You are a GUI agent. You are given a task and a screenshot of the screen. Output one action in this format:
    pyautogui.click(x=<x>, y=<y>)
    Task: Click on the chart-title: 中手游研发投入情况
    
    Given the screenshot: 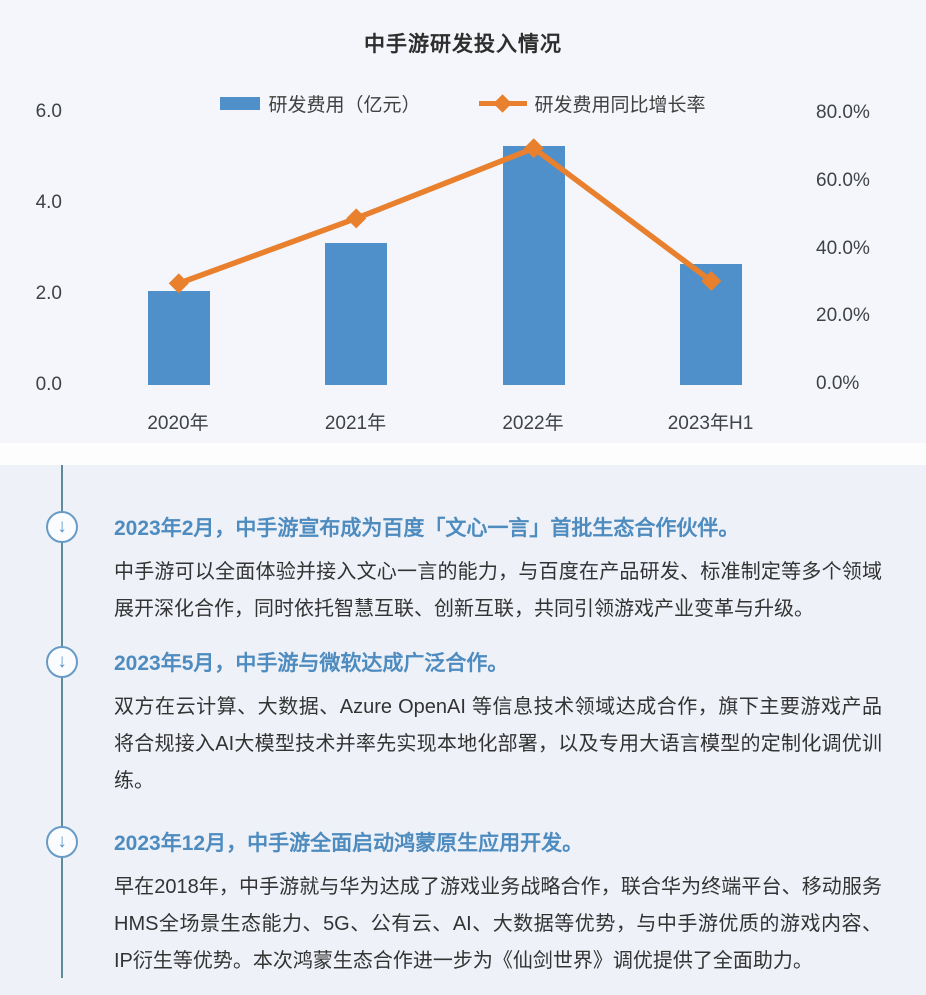 What is the action you would take?
    pyautogui.click(x=463, y=44)
    